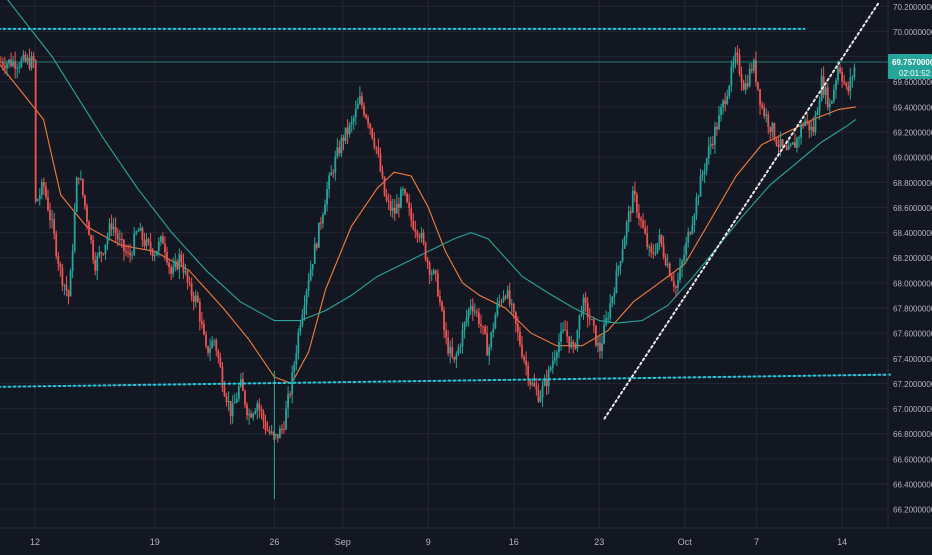 This screenshot has width=932, height=555. What do you see at coordinates (35, 542) in the screenshot?
I see `x-tick-label: 12` at bounding box center [35, 542].